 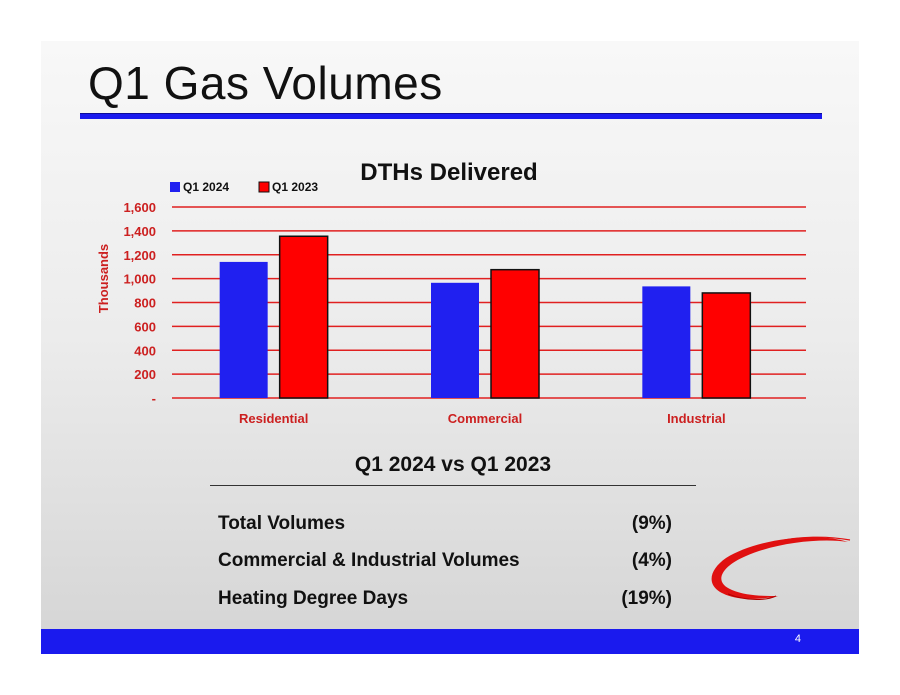 What do you see at coordinates (369, 560) in the screenshot?
I see `metric-label: Commercial & Industrial Volumes` at bounding box center [369, 560].